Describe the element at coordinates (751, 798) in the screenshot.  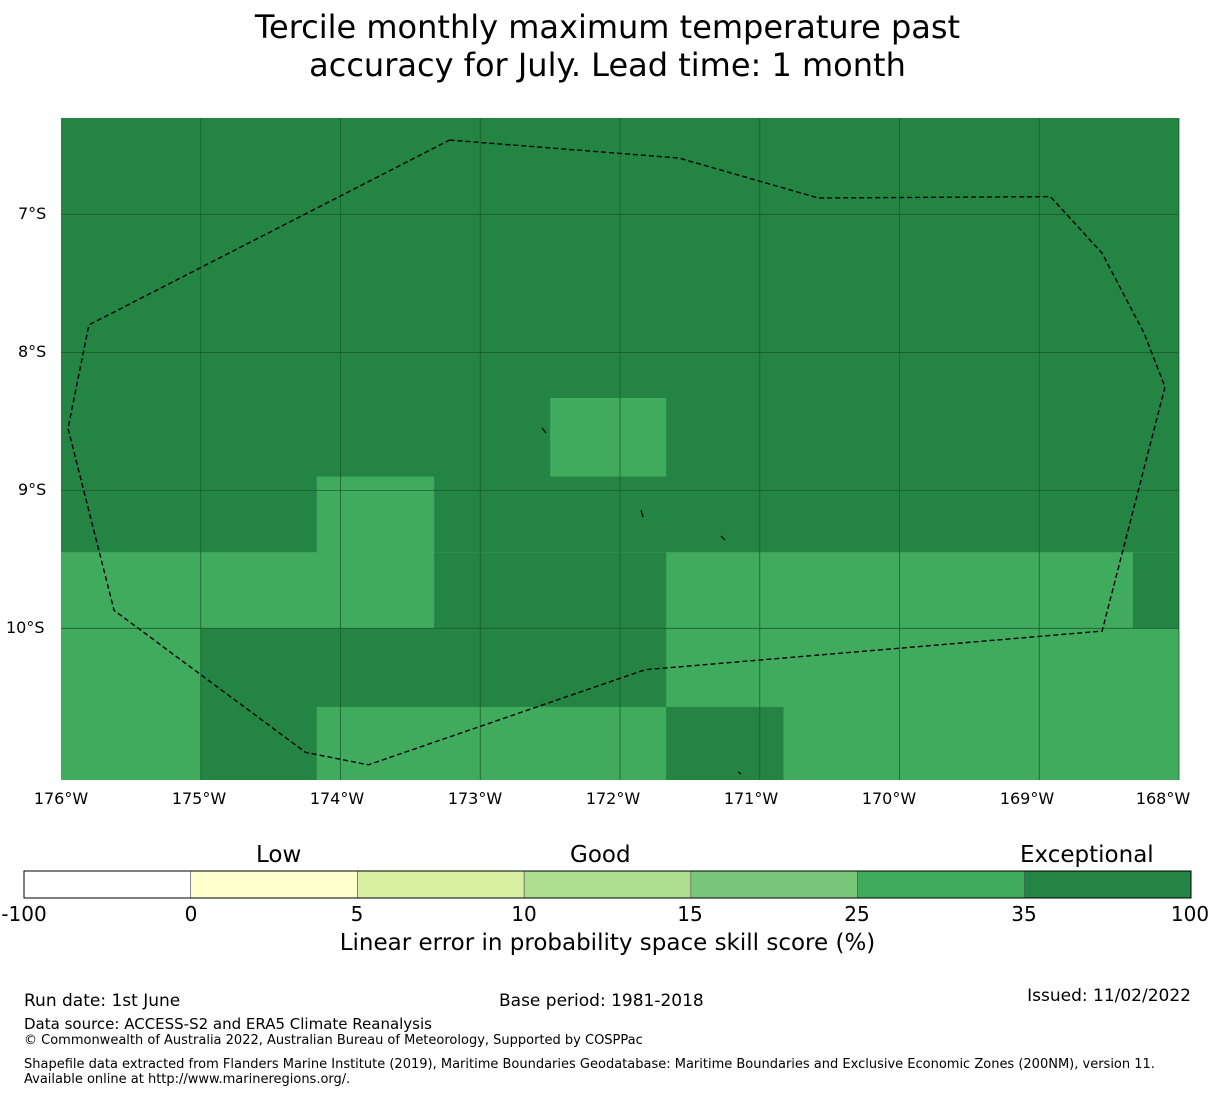
I see `lon-label-171w: 171°W` at that location.